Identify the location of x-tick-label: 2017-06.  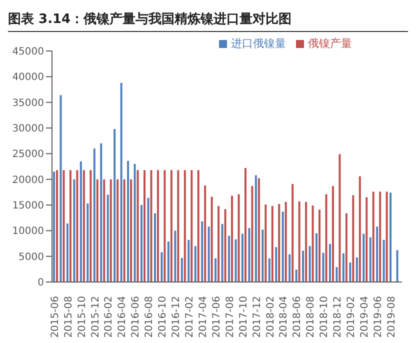
(216, 317).